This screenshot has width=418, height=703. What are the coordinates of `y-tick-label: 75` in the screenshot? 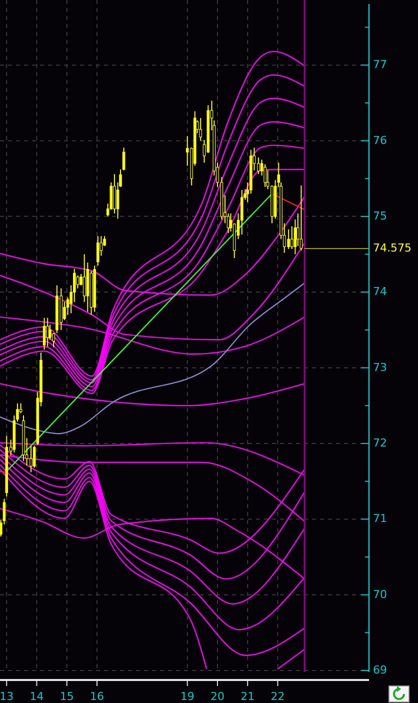 It's located at (380, 215).